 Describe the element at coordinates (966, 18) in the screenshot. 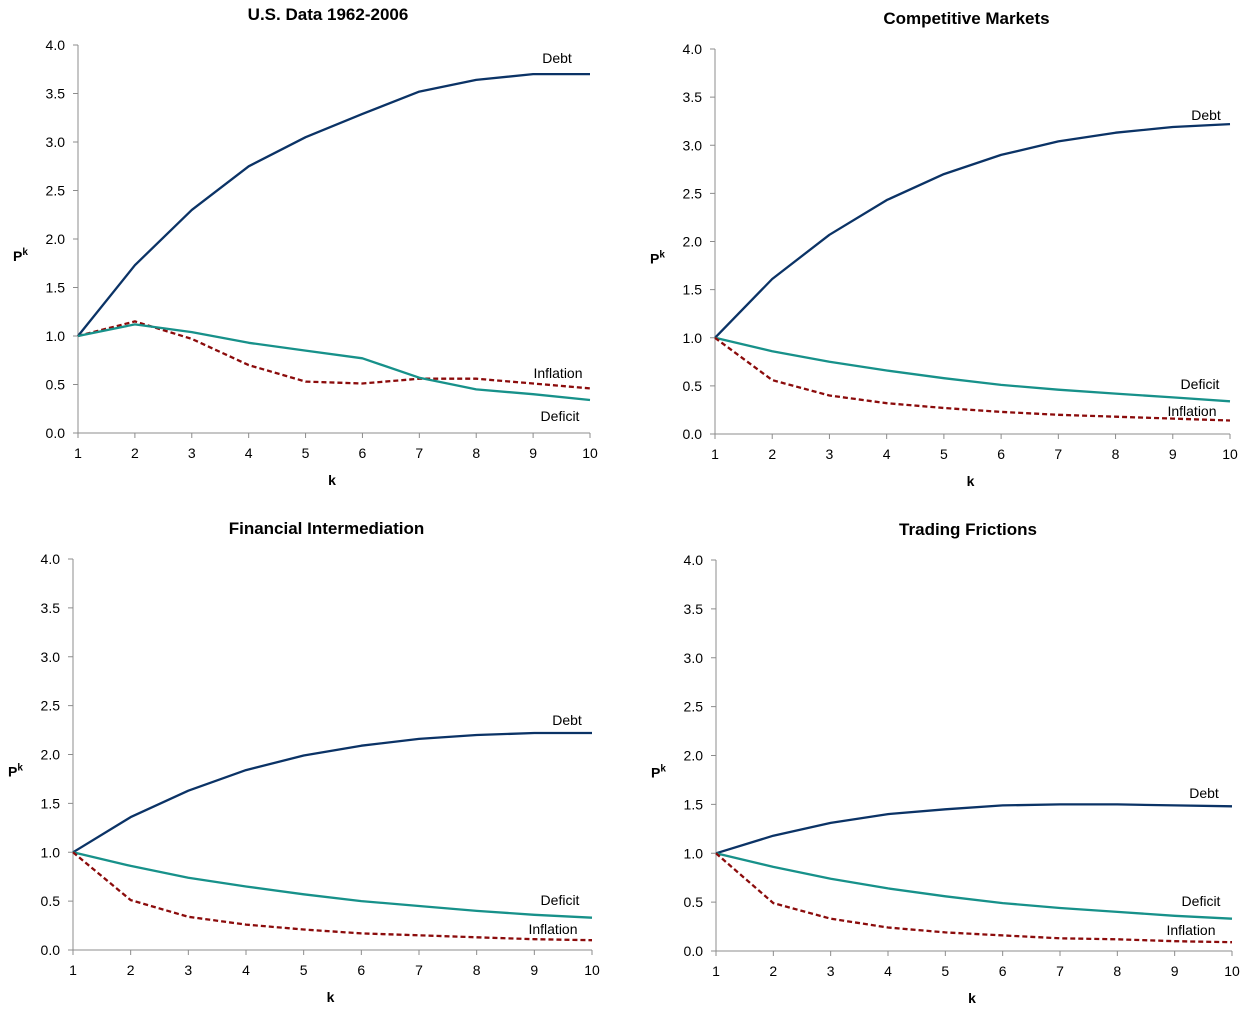

I see `chart-title: Competitive Markets` at that location.